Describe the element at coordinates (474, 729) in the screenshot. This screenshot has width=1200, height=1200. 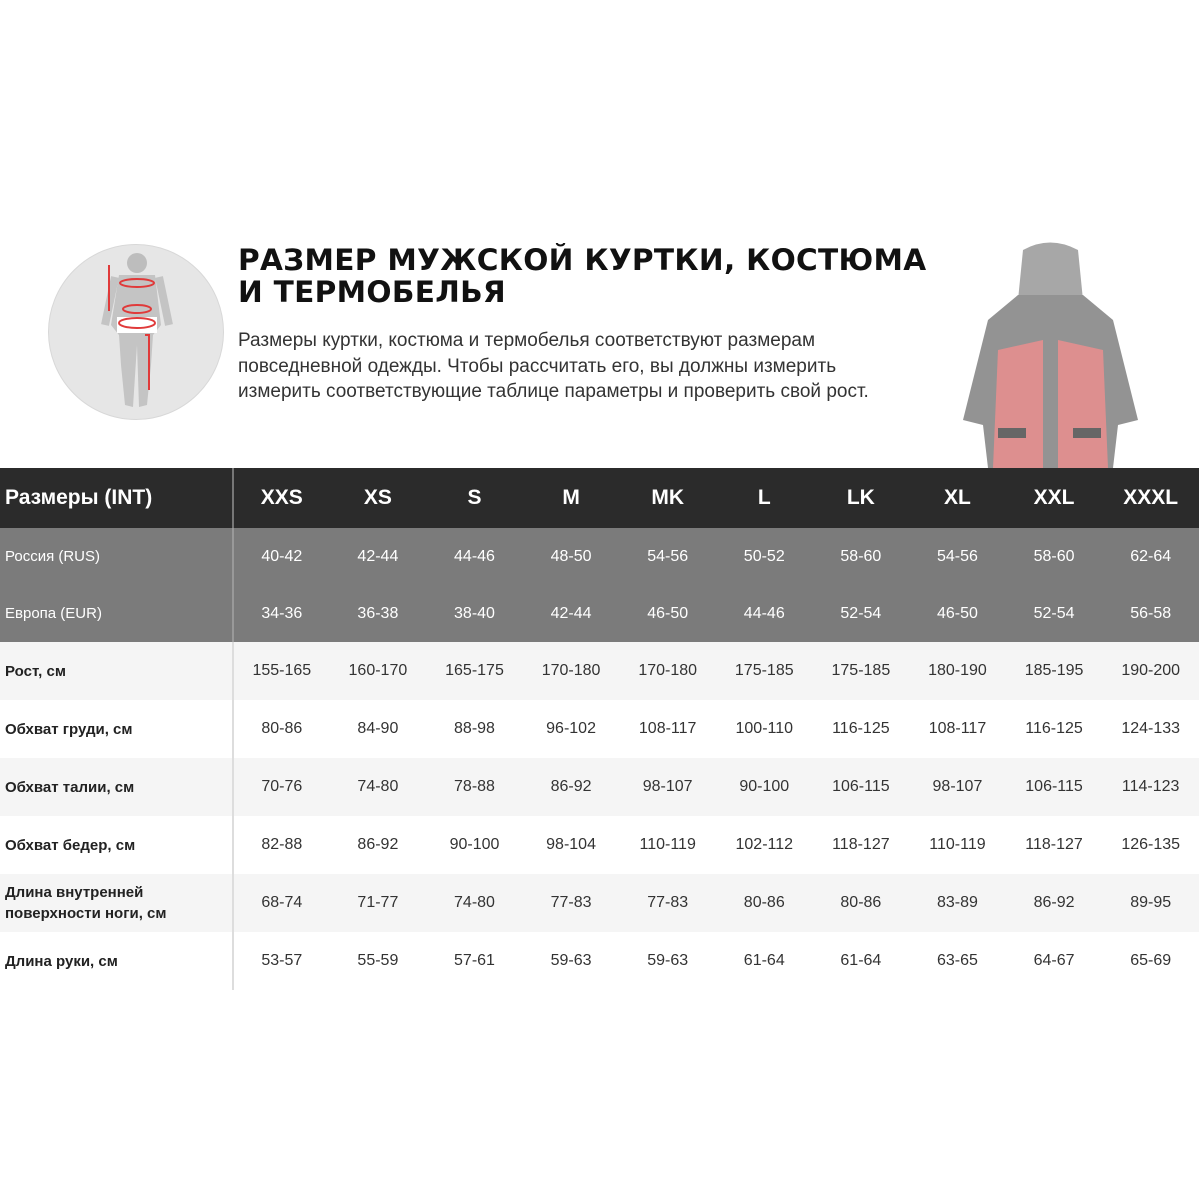
I see `table-cell: 88-98` at that location.